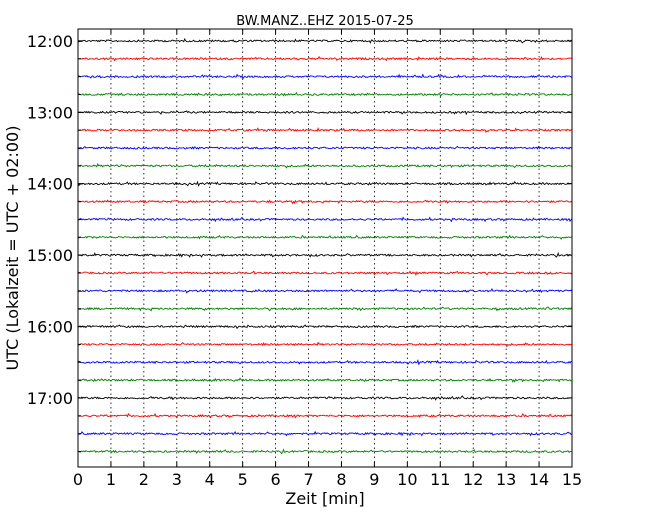 The width and height of the screenshot is (650, 520). What do you see at coordinates (50, 255) in the screenshot?
I see `y-tick-label: 15:00` at bounding box center [50, 255].